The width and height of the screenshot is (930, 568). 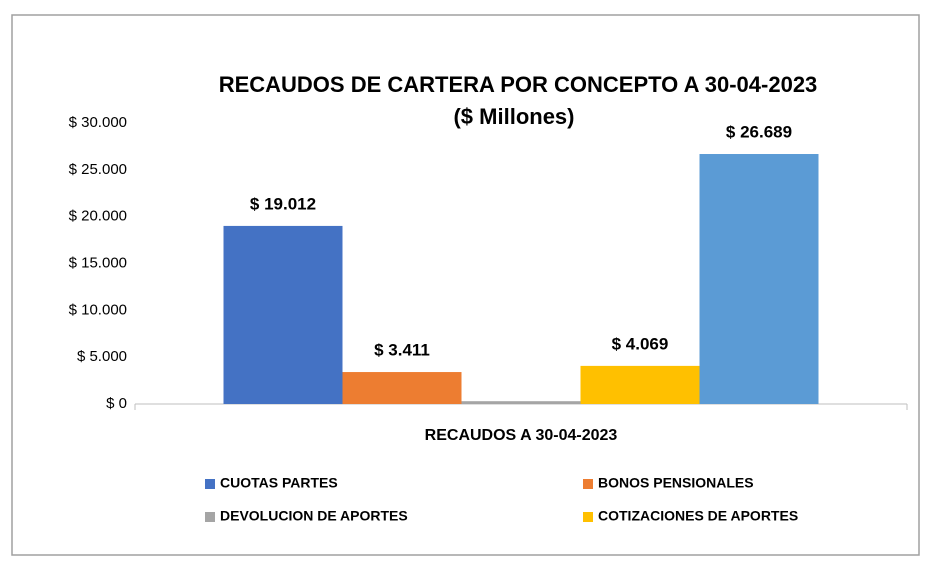 What do you see at coordinates (98, 262) in the screenshot?
I see `y-tick-label: $ 15.000` at bounding box center [98, 262].